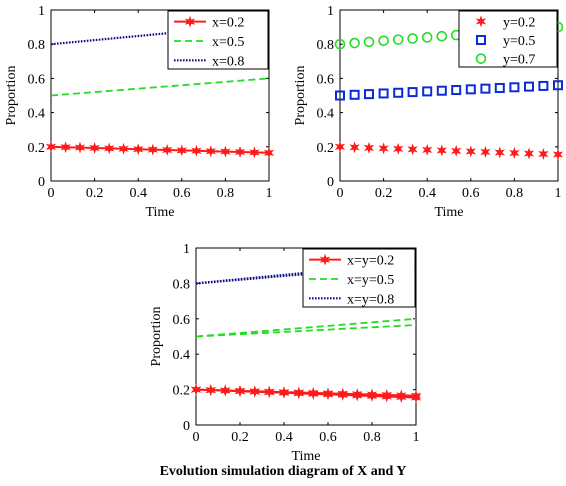  Describe the element at coordinates (37, 79) in the screenshot. I see `y-tick-label: 0.6` at that location.